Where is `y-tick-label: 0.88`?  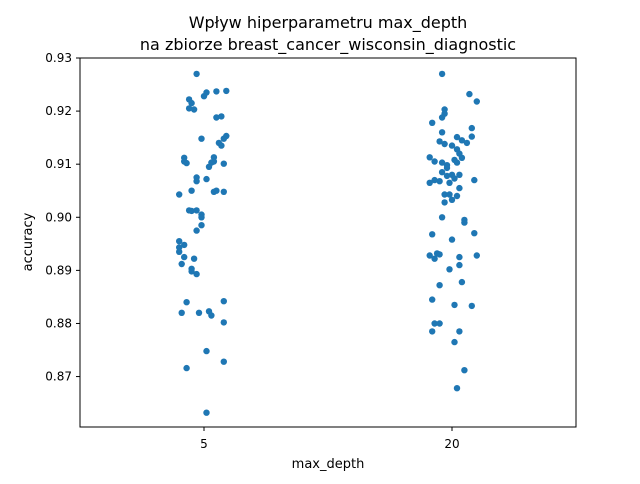 y-tick-label: 0.88 is located at coordinates (58, 323).